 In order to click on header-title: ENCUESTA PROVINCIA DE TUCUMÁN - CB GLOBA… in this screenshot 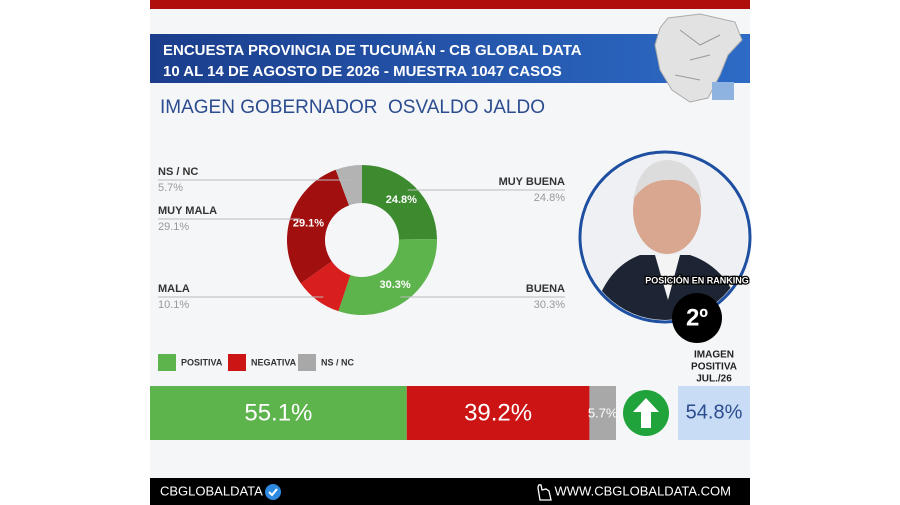, I will do `click(372, 50)`.